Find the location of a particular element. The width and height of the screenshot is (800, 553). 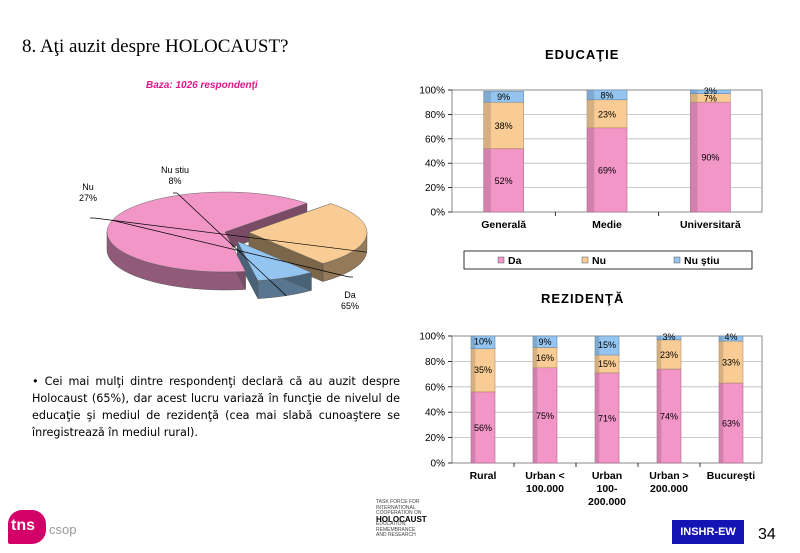

inshr-badge: INSHR-EW is located at coordinates (708, 532).